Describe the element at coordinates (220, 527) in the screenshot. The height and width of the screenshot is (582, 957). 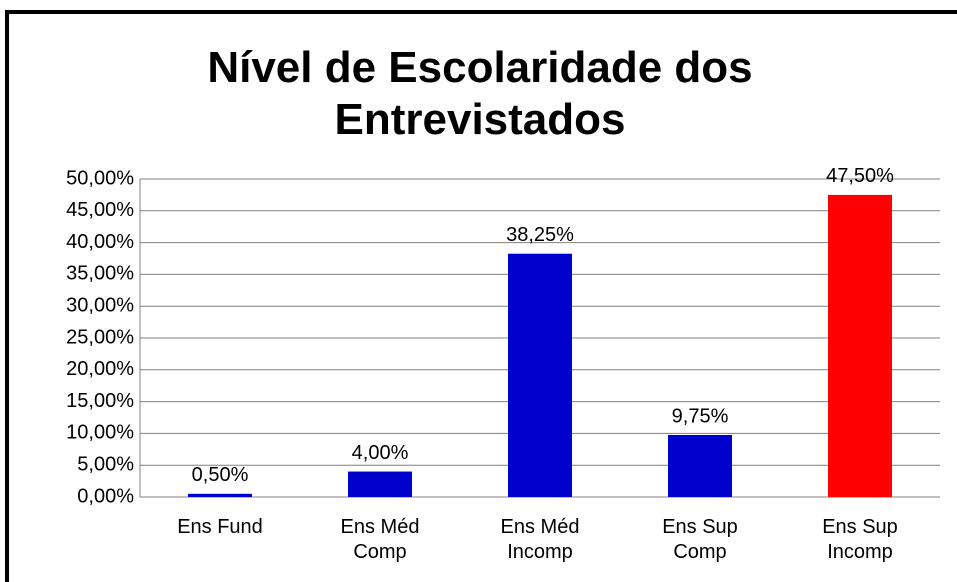
I see `x-tick-label: Ens Fund` at that location.